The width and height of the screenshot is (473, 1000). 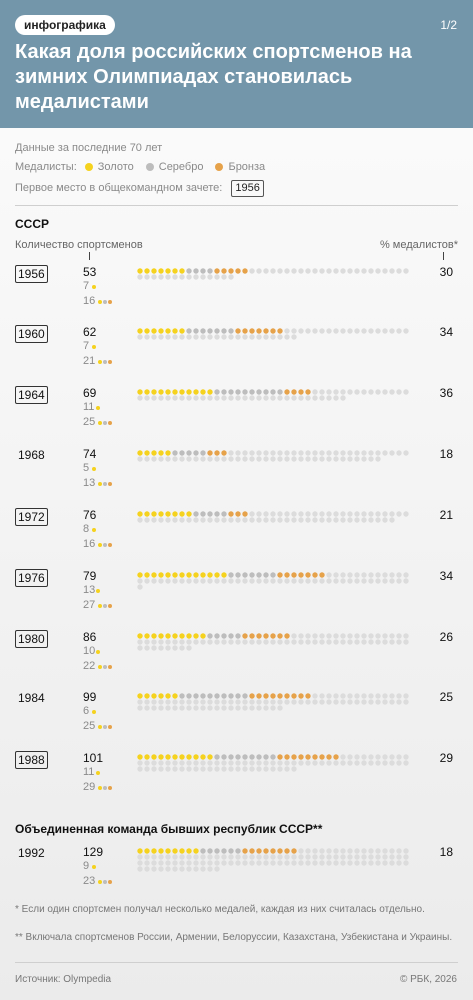 I want to click on medalists-percent: 30, so click(x=446, y=272).